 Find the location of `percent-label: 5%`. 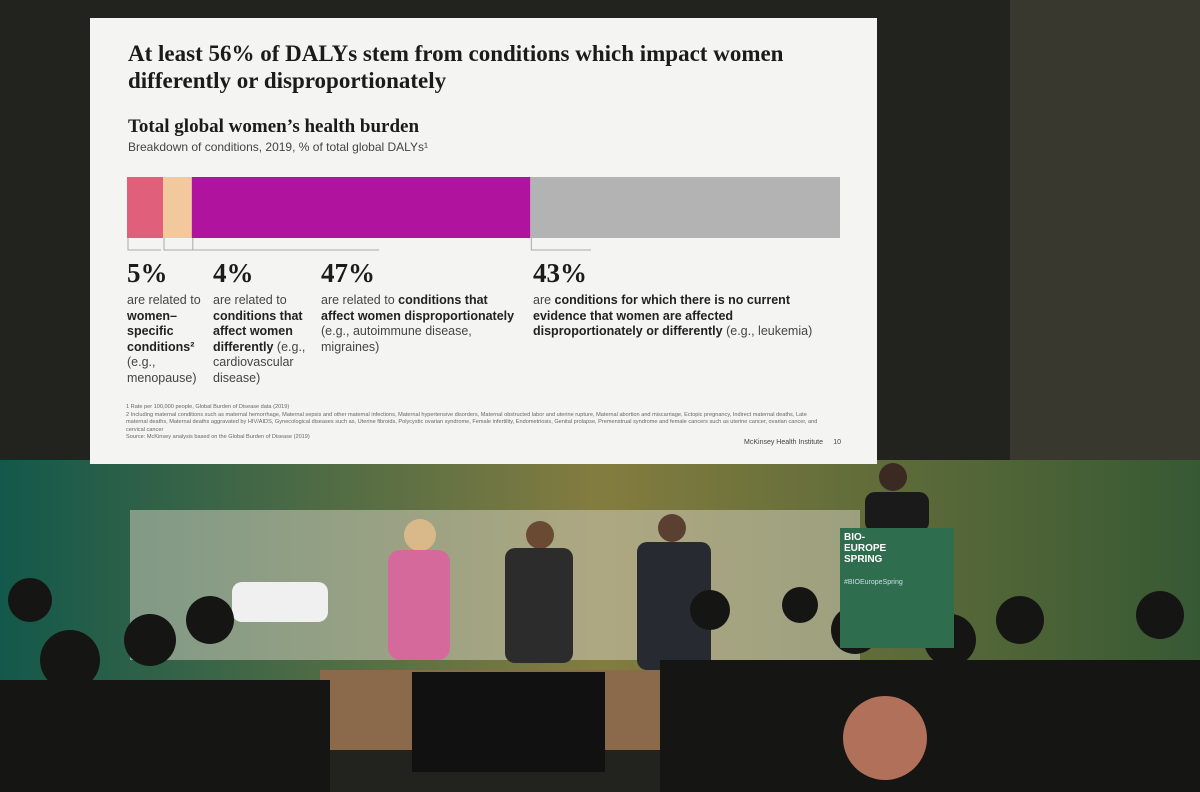

percent-label: 5% is located at coordinates (147, 273).